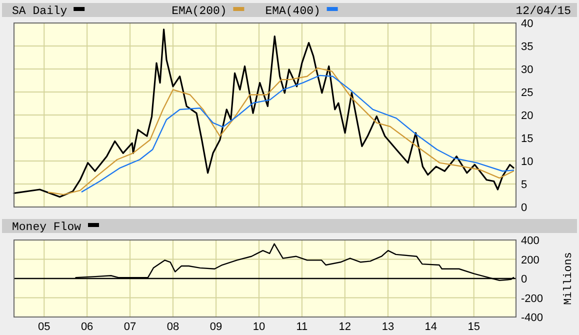 The image size is (579, 335). Describe the element at coordinates (524, 185) in the screenshot. I see `y-tick-label: 5` at that location.